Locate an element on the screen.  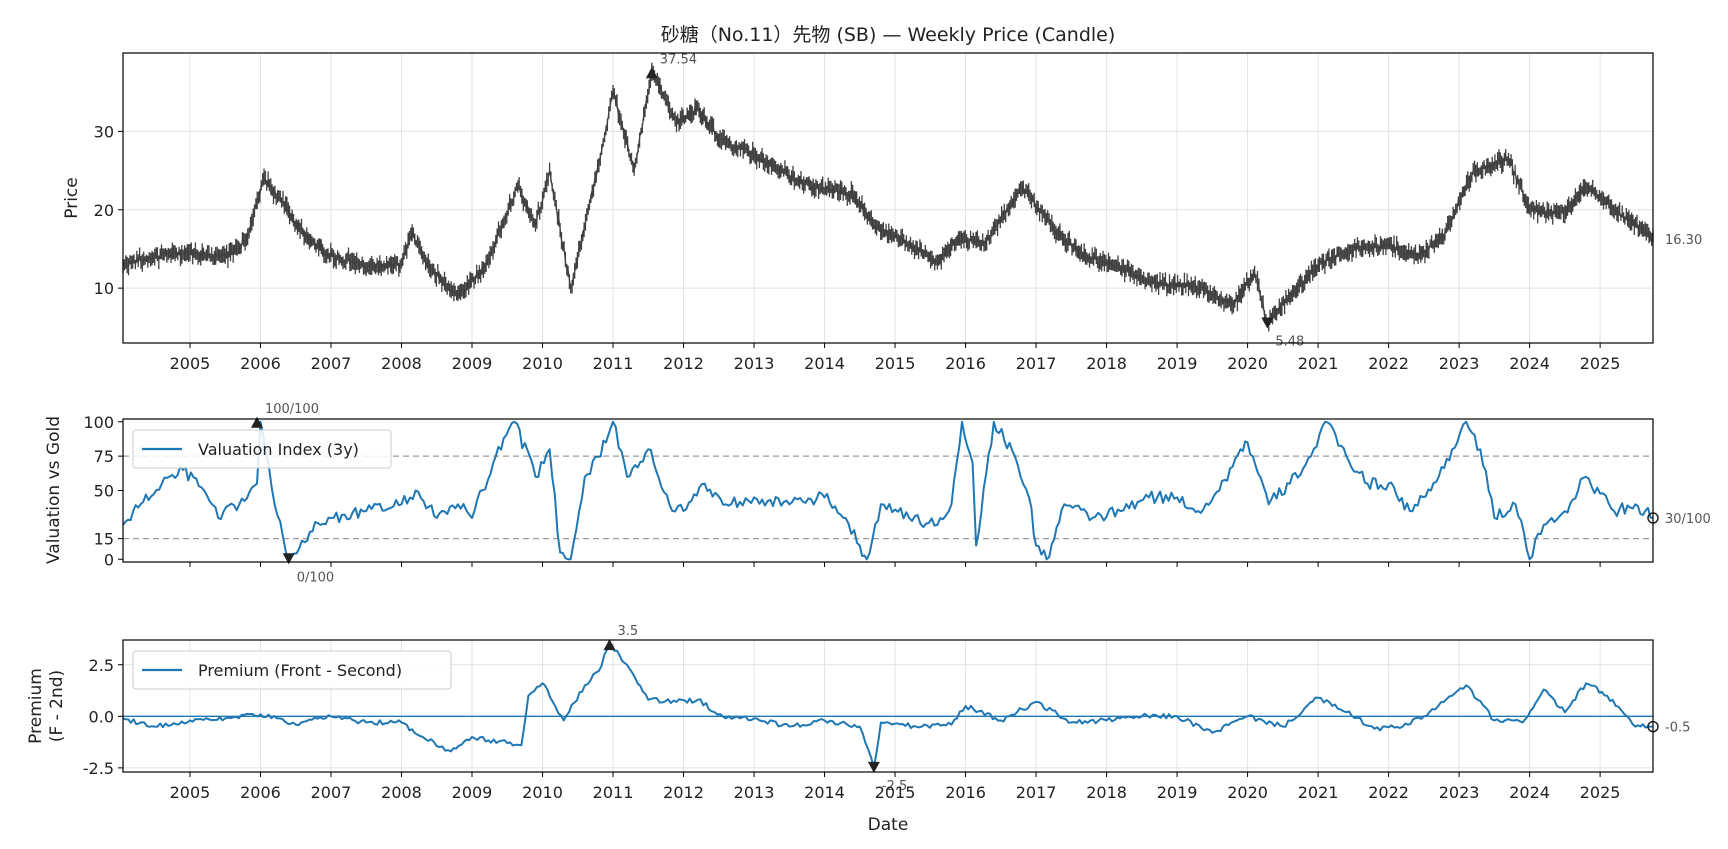
y-tick-label: 15 is located at coordinates (104, 539).